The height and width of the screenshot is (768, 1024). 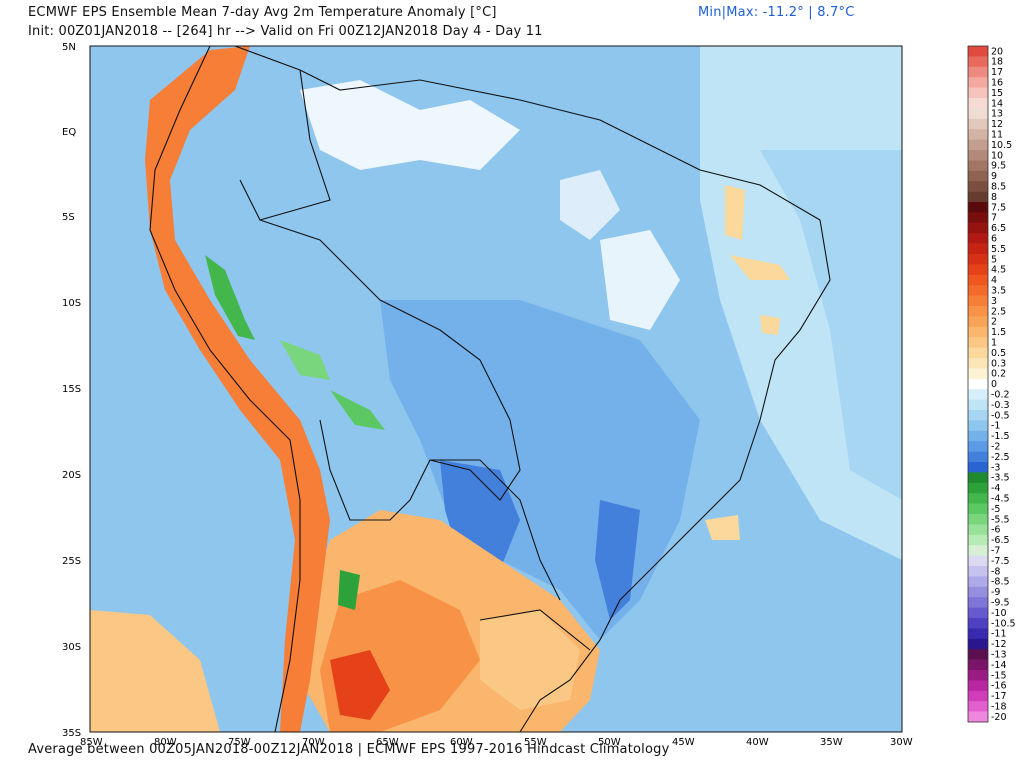 I want to click on colorbar-label: -3, so click(x=995, y=467).